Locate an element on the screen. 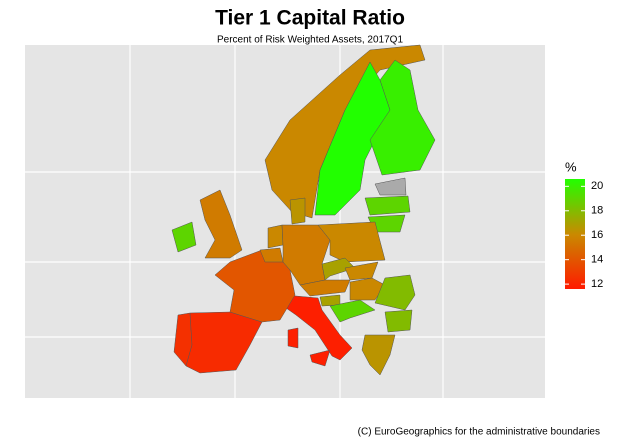 This screenshot has width=620, height=448. chart-subtitle: Percent of Risk Weighted Assets, 2017Q1 is located at coordinates (310, 40).